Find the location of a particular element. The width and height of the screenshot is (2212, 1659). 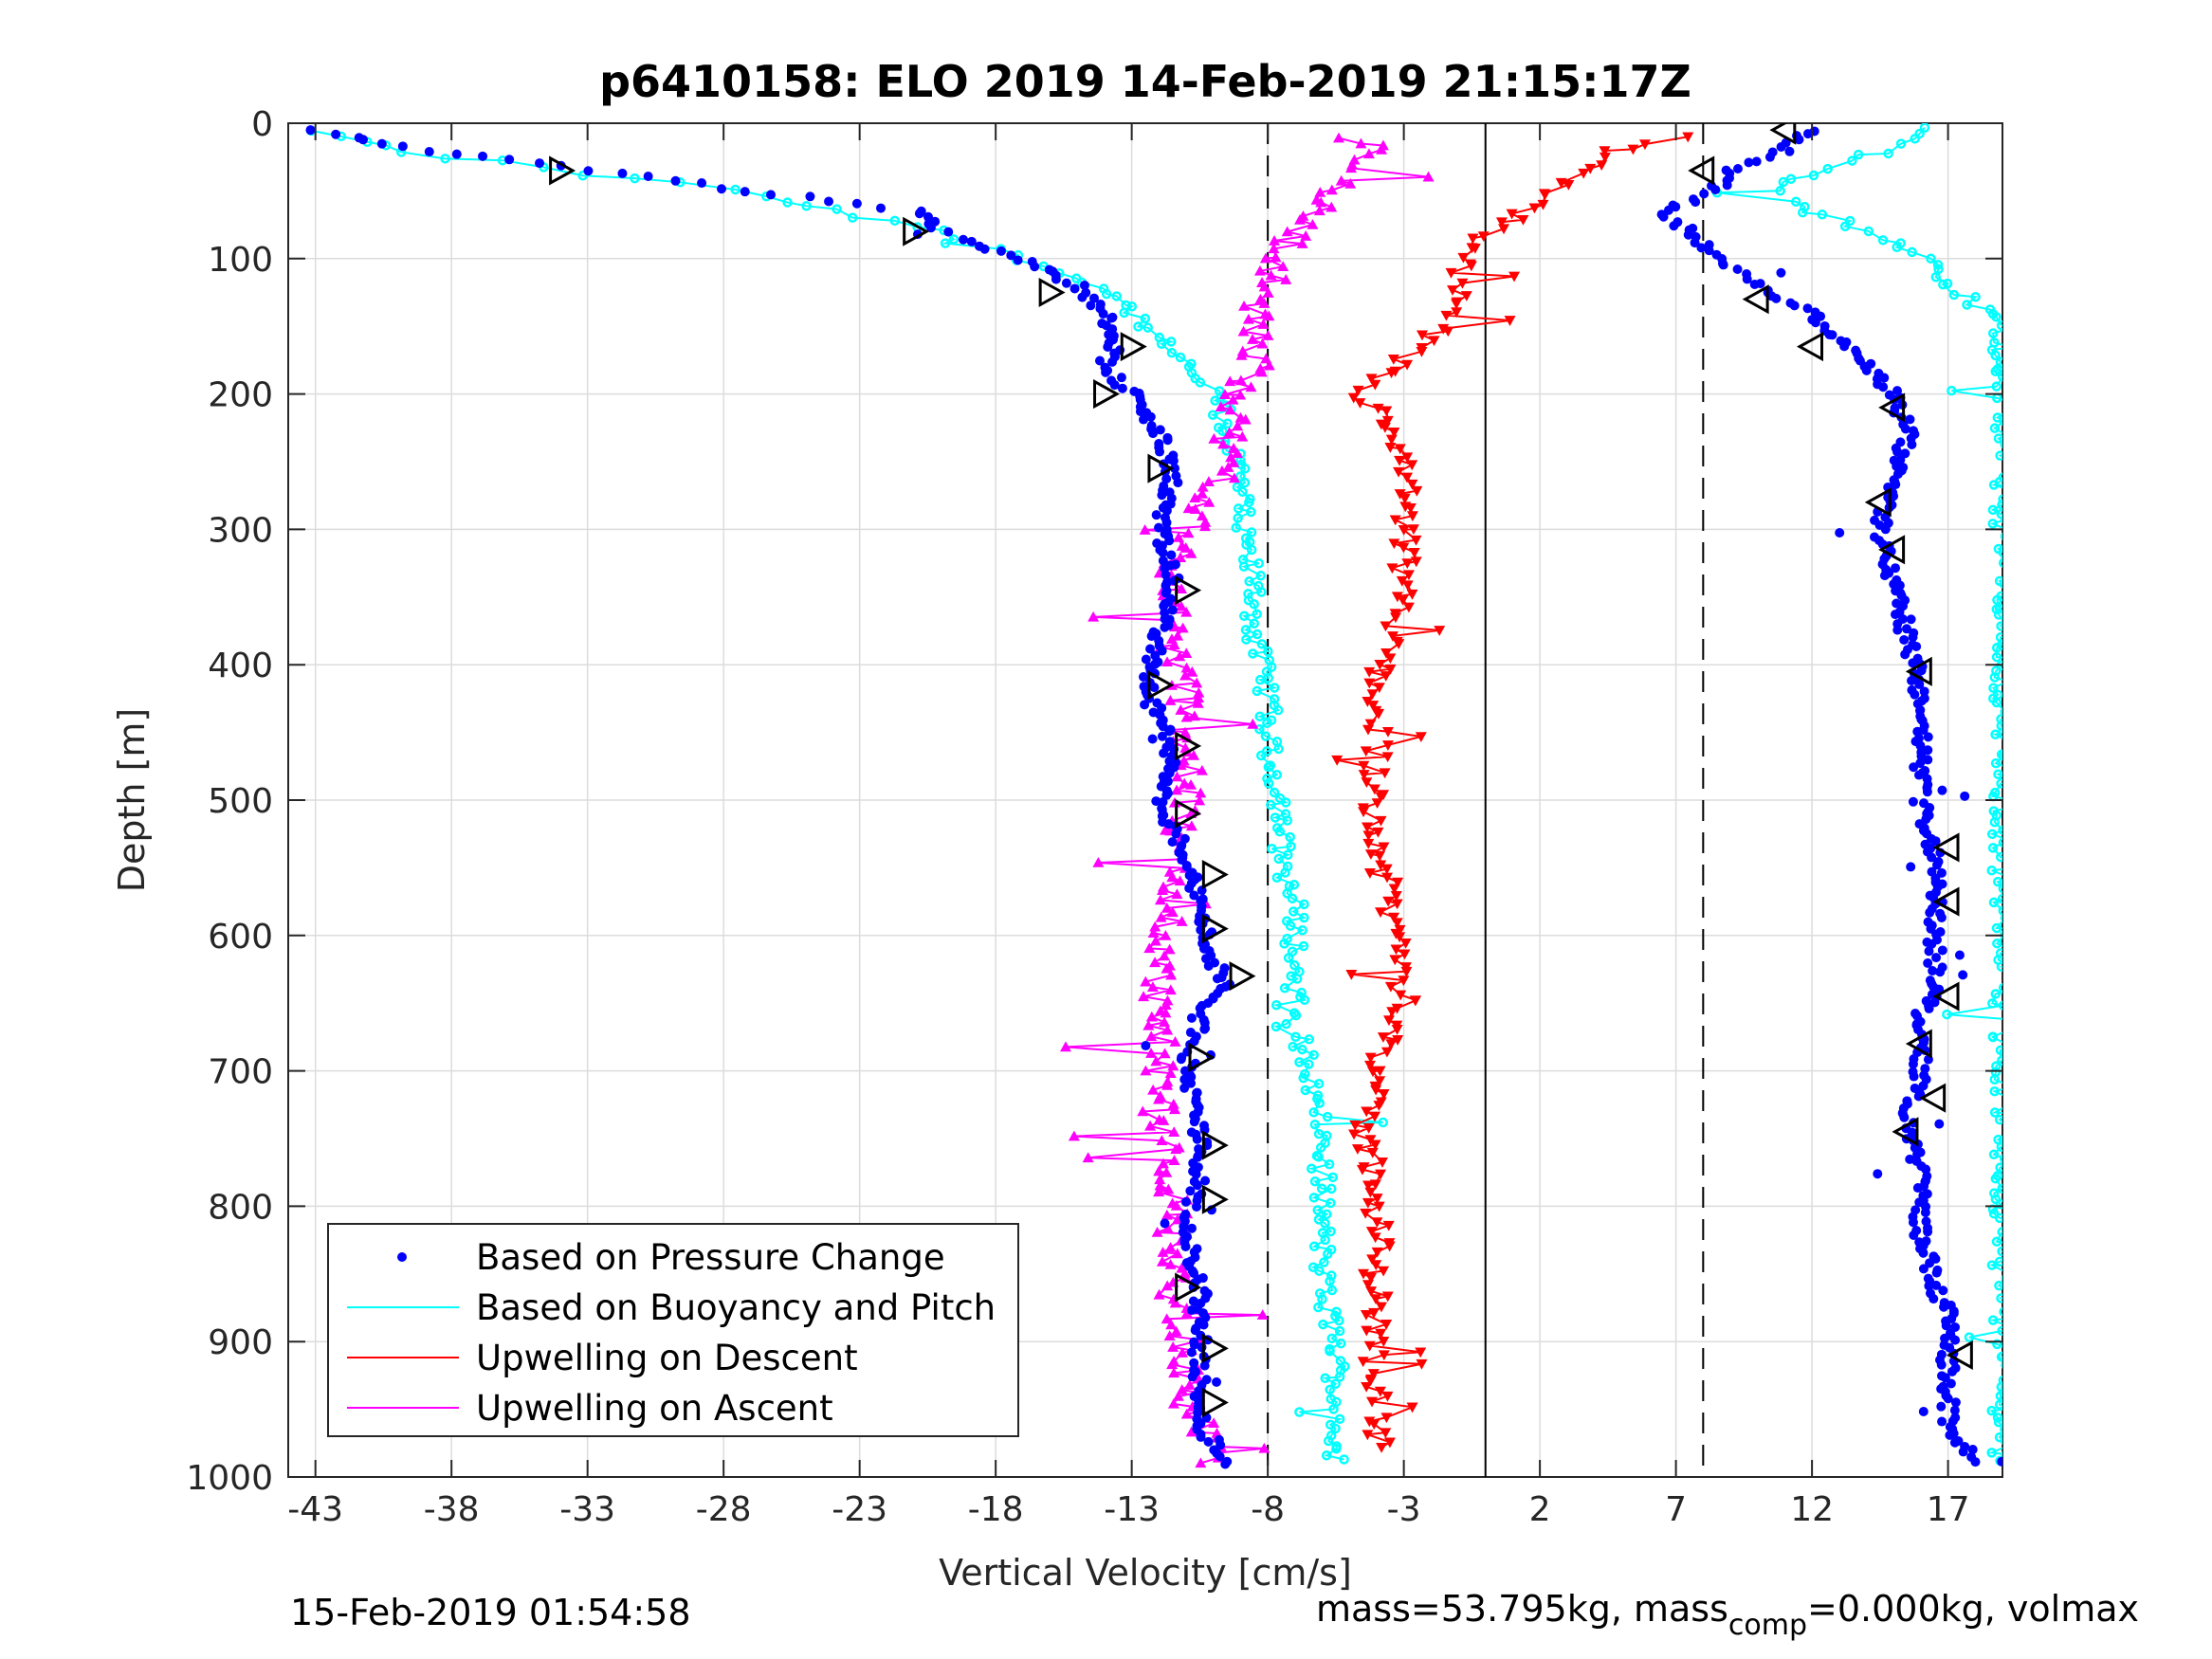

y-tick-label: 400 is located at coordinates (240, 666).